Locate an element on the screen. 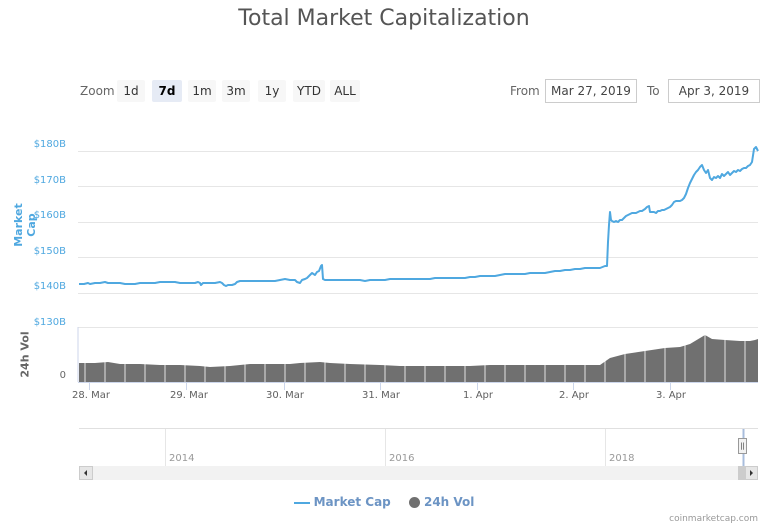  from-label: From is located at coordinates (525, 91).